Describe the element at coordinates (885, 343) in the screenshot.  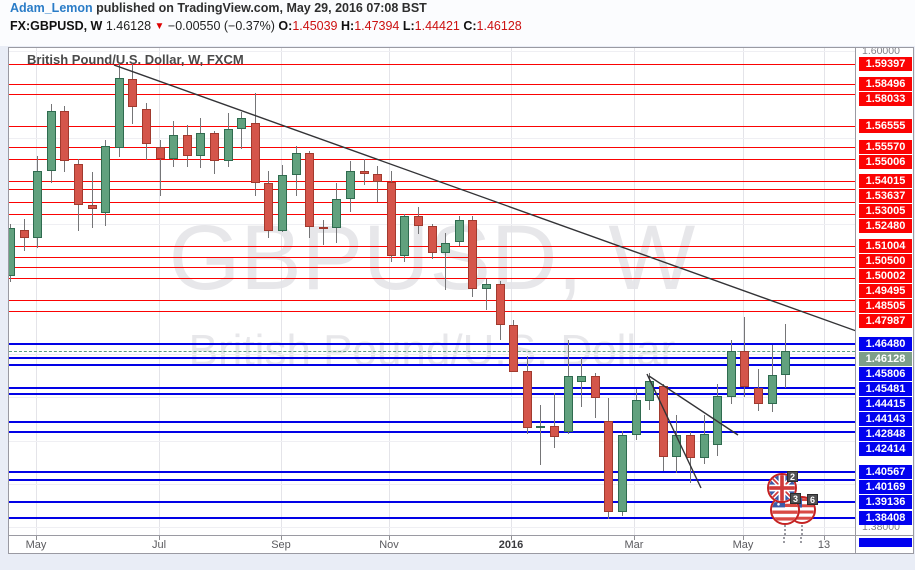
I see `support-price-badge: 1.46480` at that location.